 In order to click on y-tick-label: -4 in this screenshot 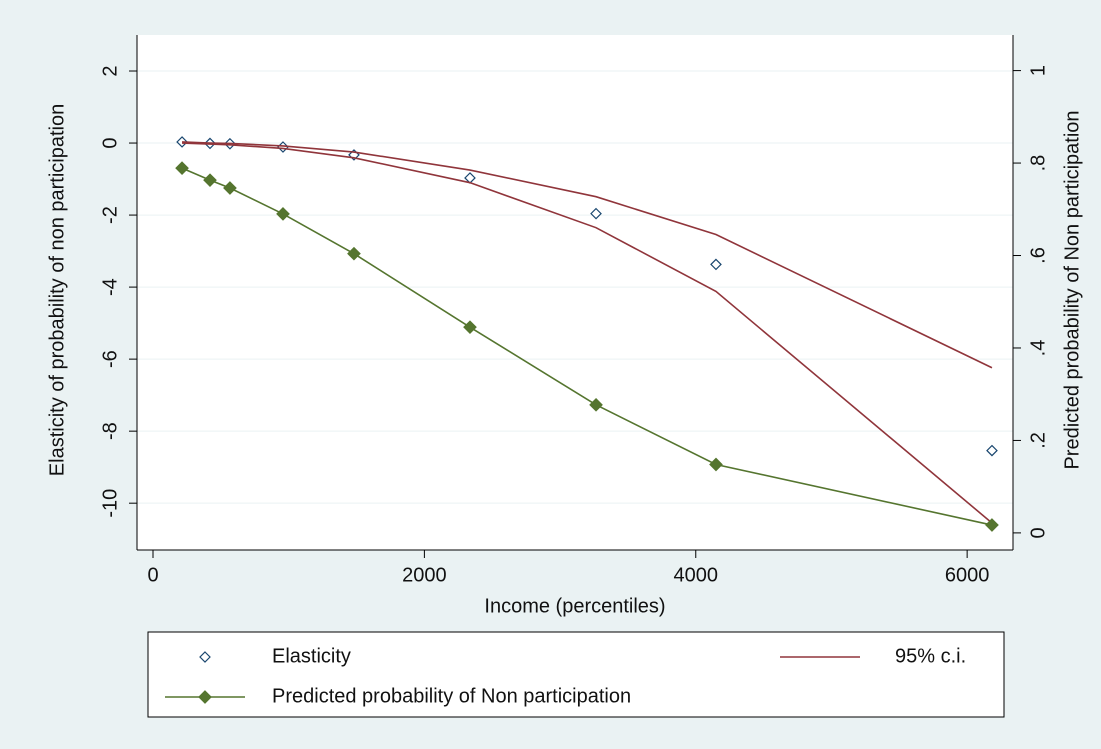, I will do `click(110, 287)`.